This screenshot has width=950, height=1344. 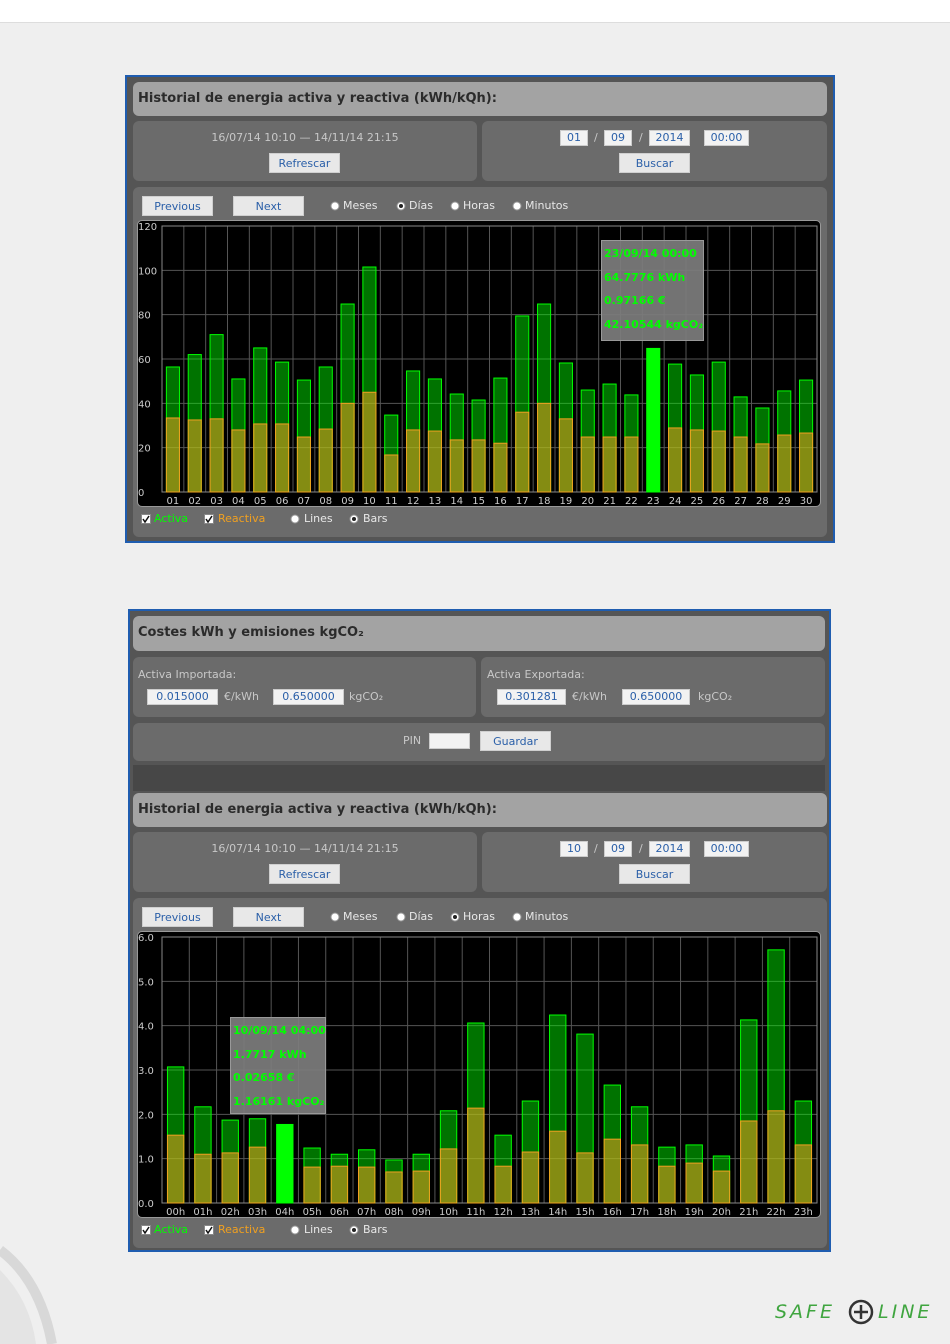 I want to click on x-tick-label: 29, so click(x=784, y=501).